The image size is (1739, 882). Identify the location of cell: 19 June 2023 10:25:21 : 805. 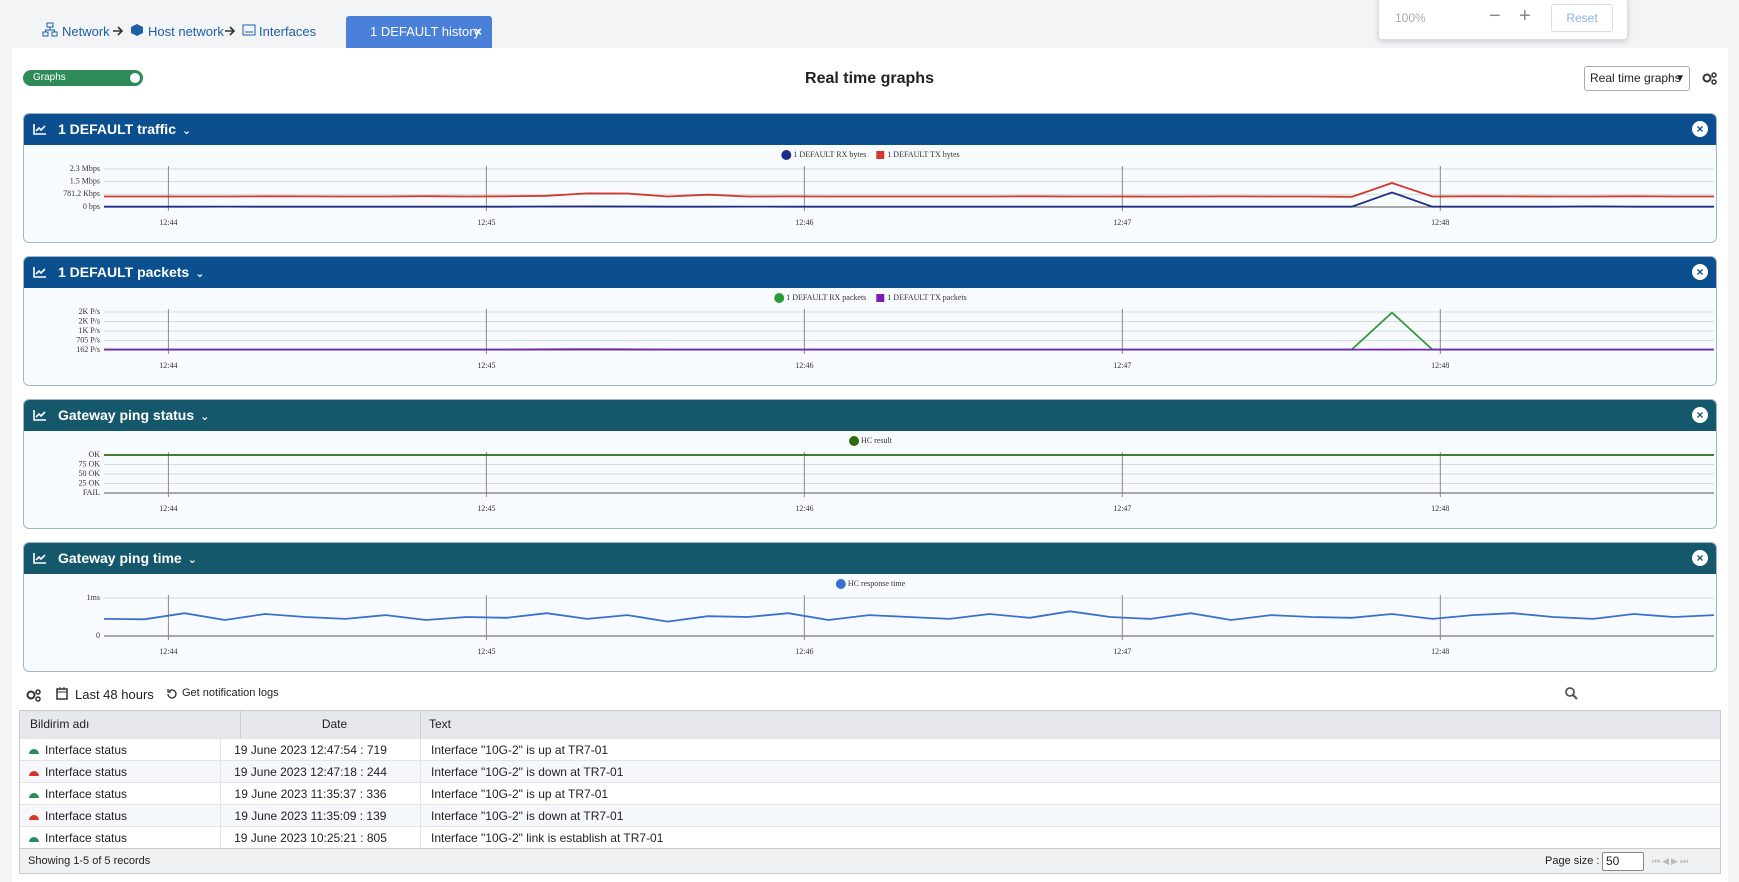
(310, 838).